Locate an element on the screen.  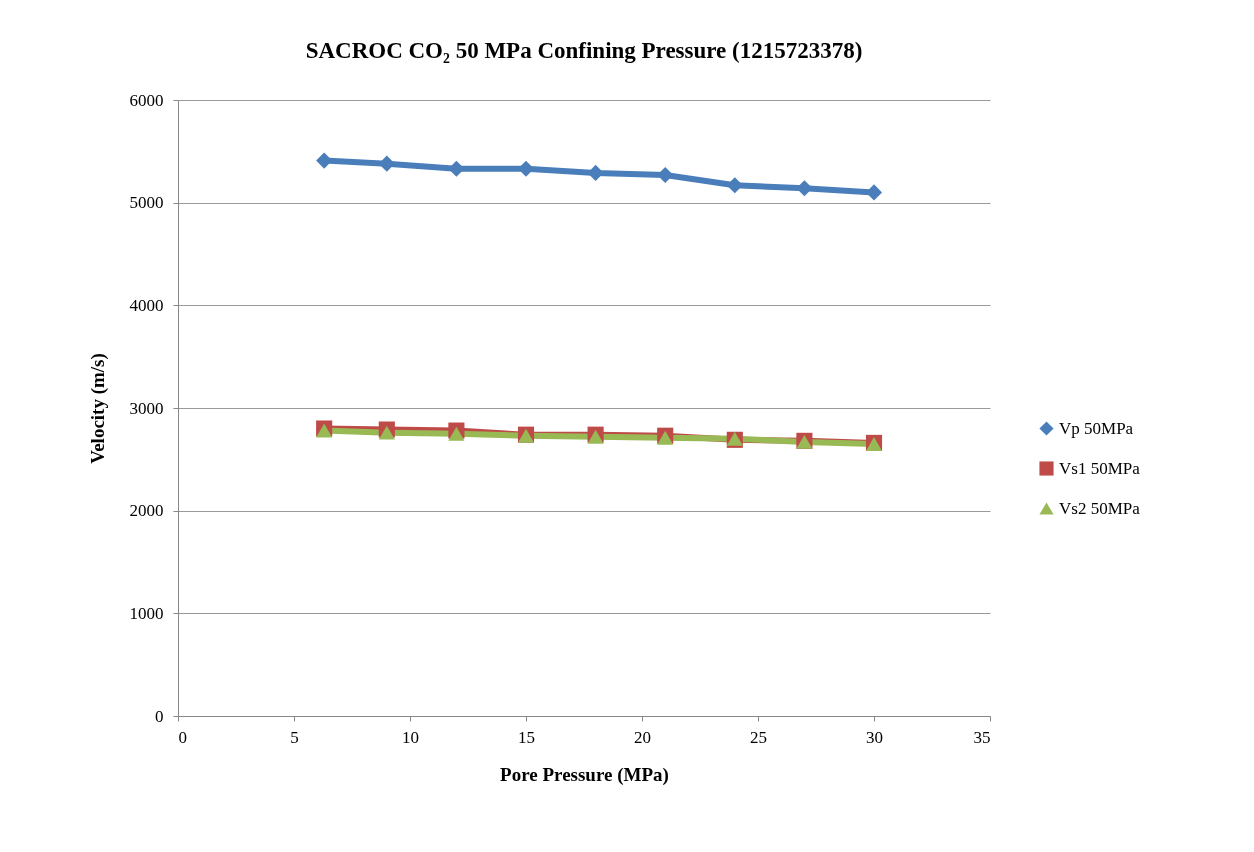
x-tick-label: 10 is located at coordinates (410, 737).